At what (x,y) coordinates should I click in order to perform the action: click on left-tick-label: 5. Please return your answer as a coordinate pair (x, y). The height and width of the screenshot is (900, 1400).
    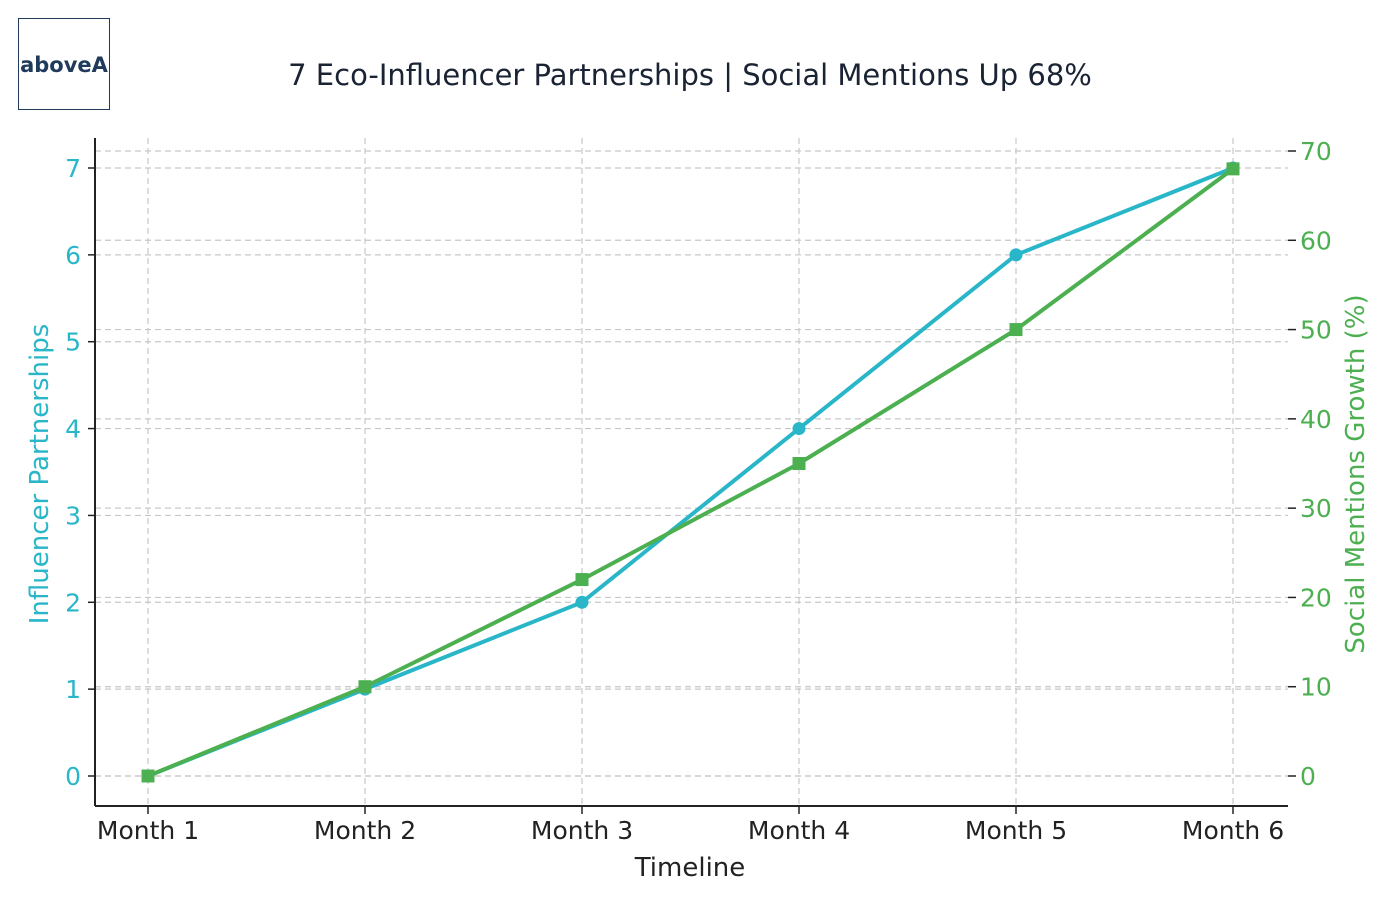
    Looking at the image, I should click on (73, 342).